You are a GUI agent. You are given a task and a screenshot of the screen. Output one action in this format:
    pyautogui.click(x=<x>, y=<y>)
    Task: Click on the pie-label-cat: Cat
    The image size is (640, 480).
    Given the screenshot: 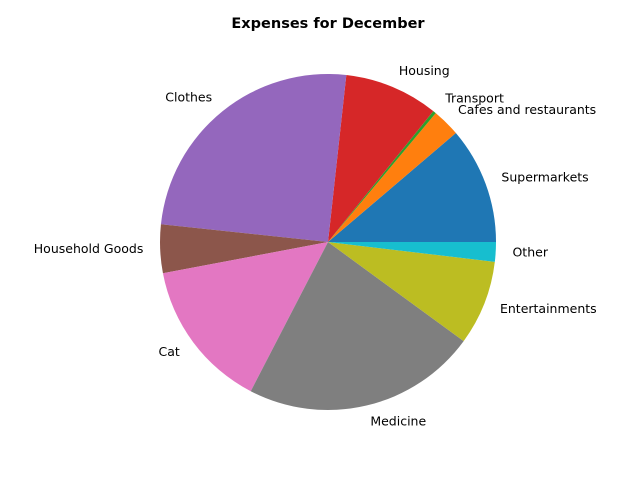 What is the action you would take?
    pyautogui.click(x=168, y=351)
    